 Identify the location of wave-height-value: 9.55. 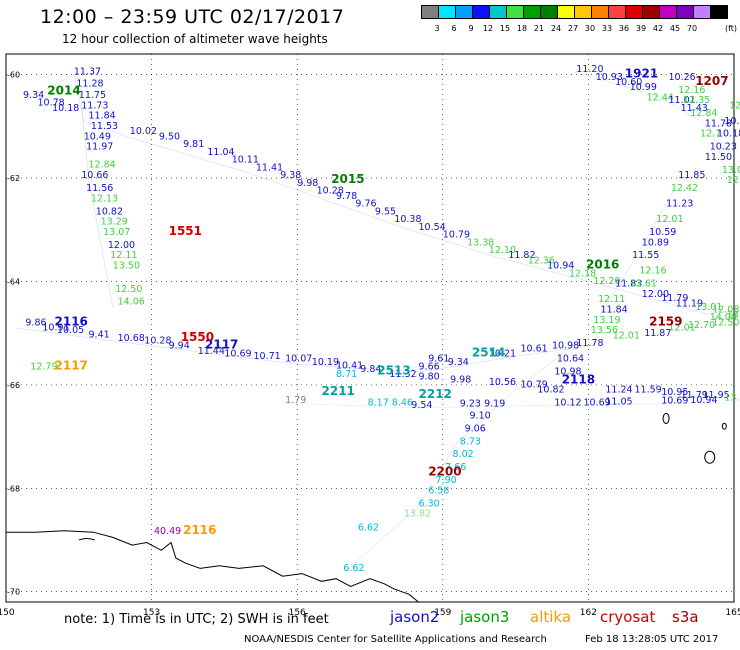
(385, 211).